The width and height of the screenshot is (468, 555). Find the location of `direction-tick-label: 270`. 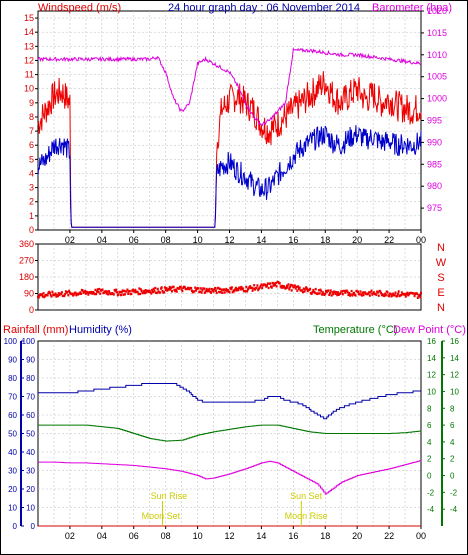

direction-tick-label: 270 is located at coordinates (26, 261).